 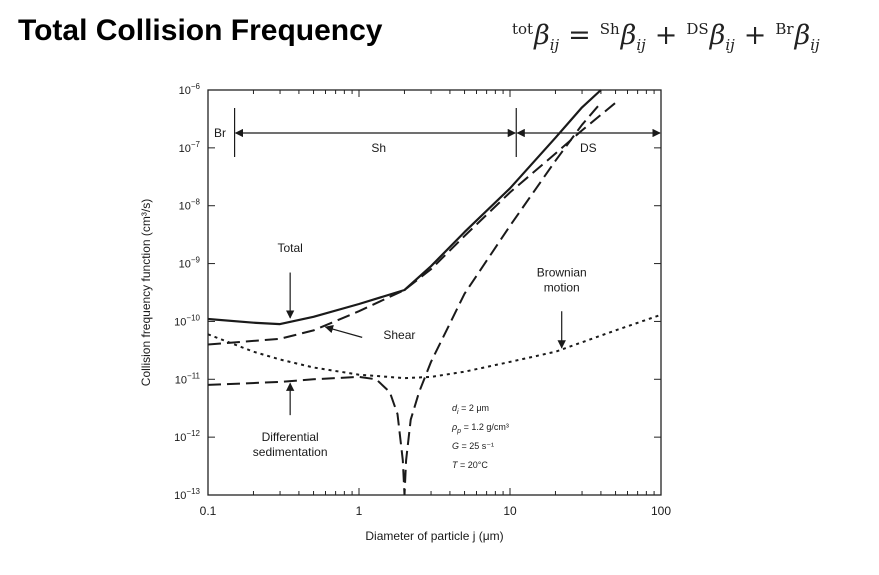 I want to click on y-tick-label: 10⁻⁹, so click(x=190, y=263).